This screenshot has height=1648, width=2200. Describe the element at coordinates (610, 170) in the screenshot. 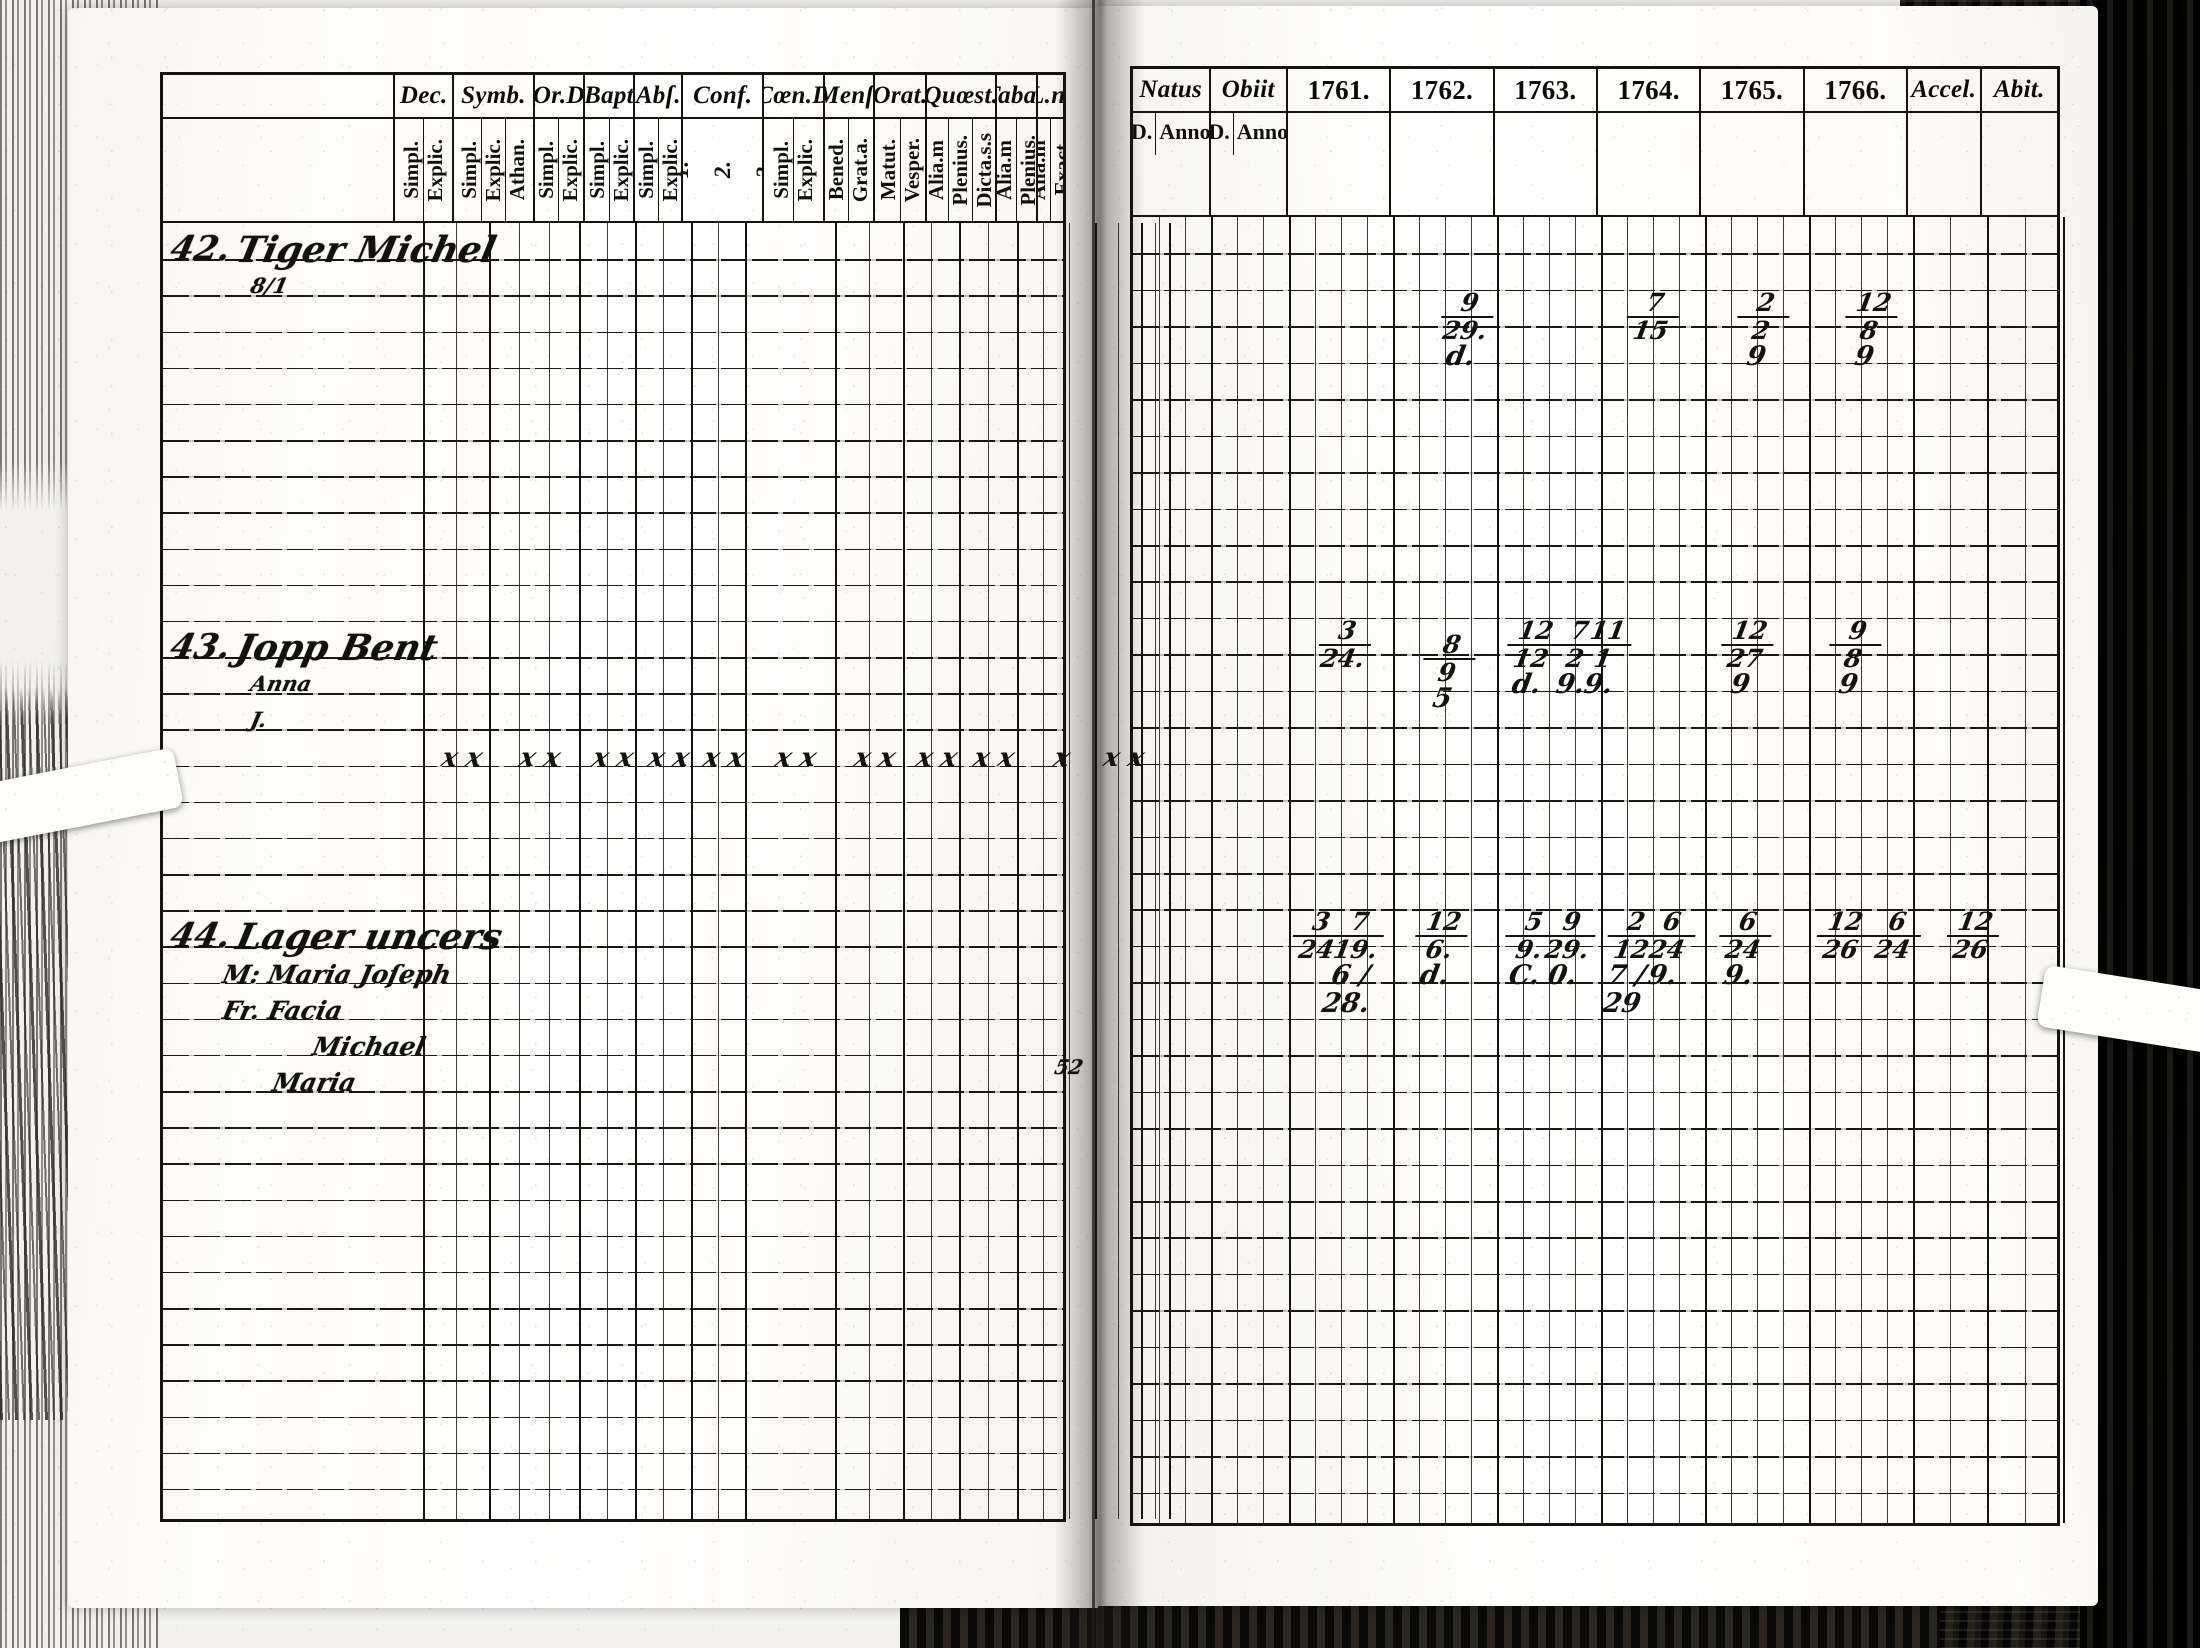

I see `left-column-subheader-3: Simpl. Explic.` at that location.